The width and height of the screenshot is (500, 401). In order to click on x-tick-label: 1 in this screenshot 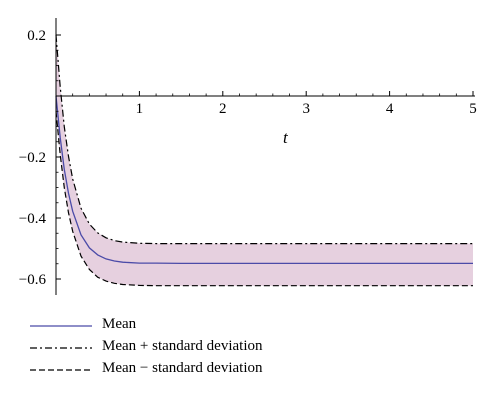, I will do `click(140, 109)`.